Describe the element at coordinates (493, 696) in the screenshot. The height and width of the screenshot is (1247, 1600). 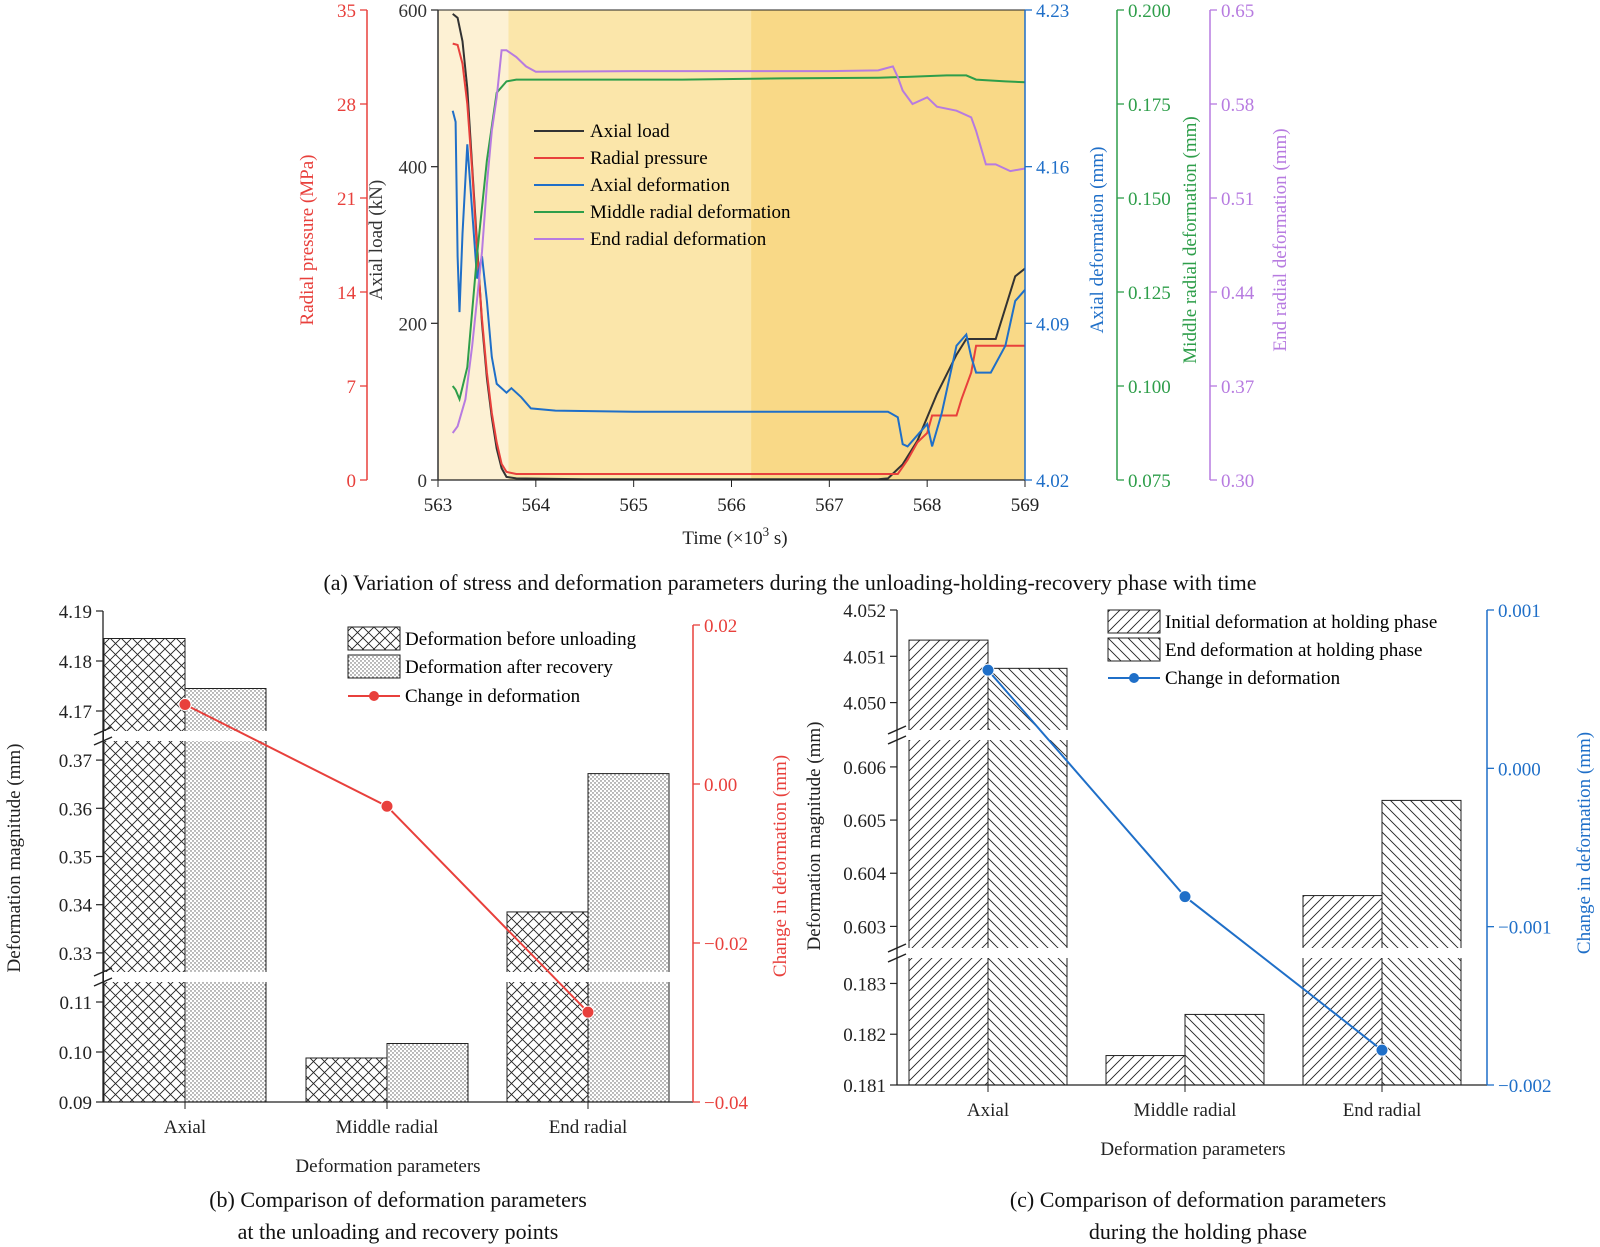
I see `legend-b-change: Change in deformation` at that location.